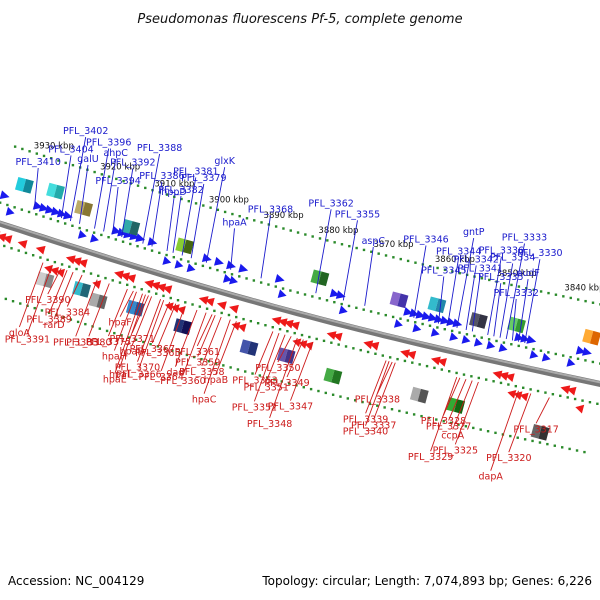 Image resolution: width=600 pixels, height=600 pixels. What do you see at coordinates (131, 339) in the screenshot?
I see `gene-label: PFL_3371` at bounding box center [131, 339].